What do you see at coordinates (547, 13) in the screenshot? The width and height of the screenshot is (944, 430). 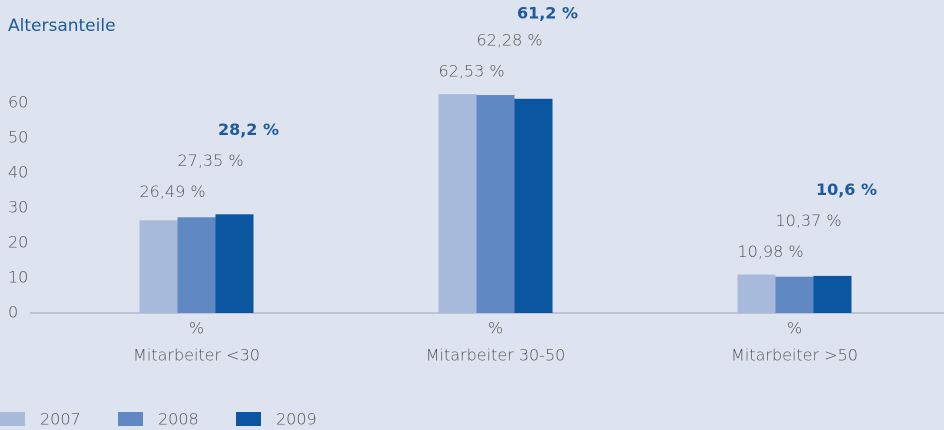 I see `data-label: 61,2 %` at bounding box center [547, 13].